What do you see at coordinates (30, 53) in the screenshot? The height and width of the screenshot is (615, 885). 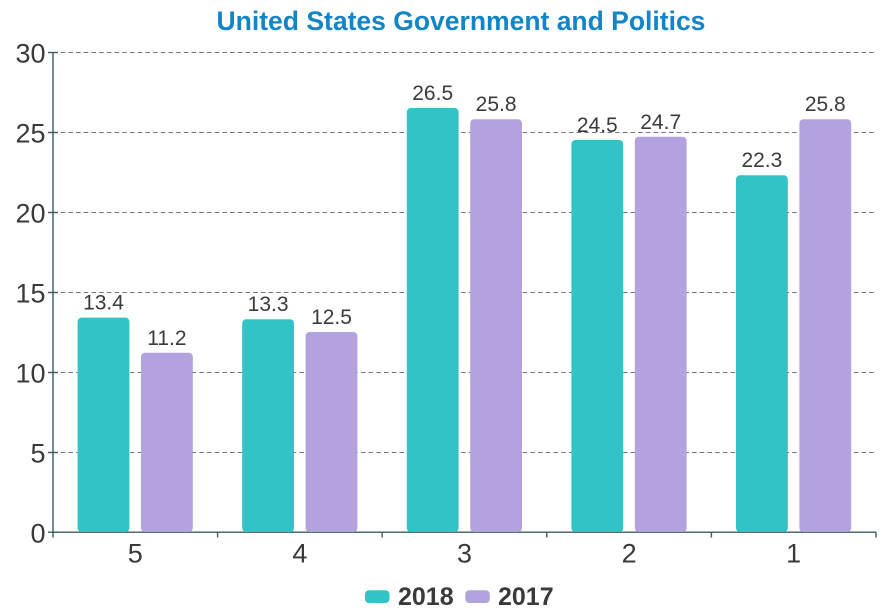 I see `svg-text: 30` at bounding box center [30, 53].